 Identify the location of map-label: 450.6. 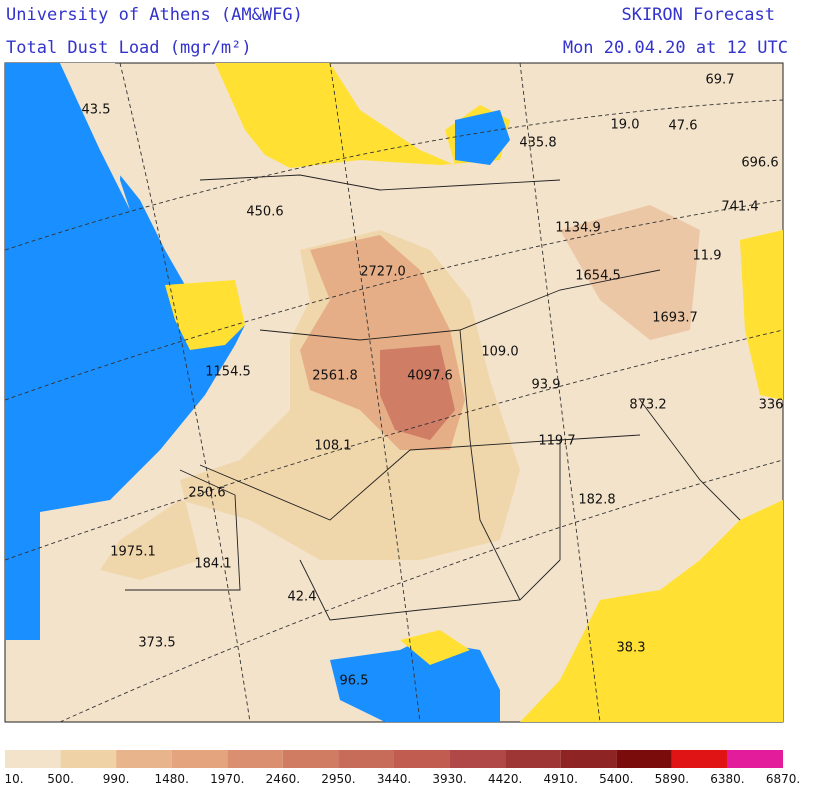
(264, 212).